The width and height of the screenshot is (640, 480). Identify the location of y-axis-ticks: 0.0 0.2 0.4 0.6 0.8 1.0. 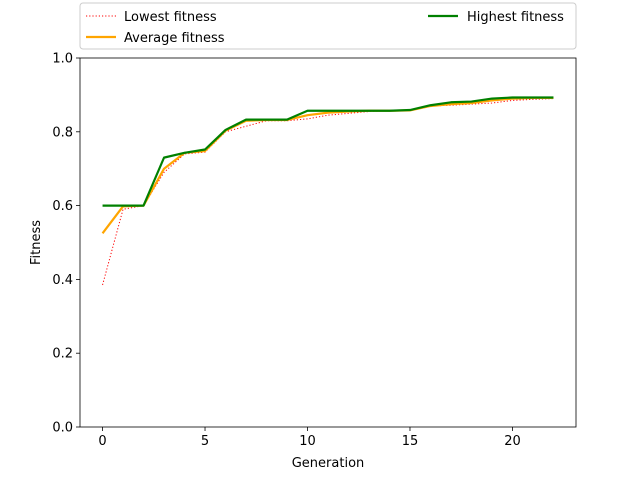
(66, 244).